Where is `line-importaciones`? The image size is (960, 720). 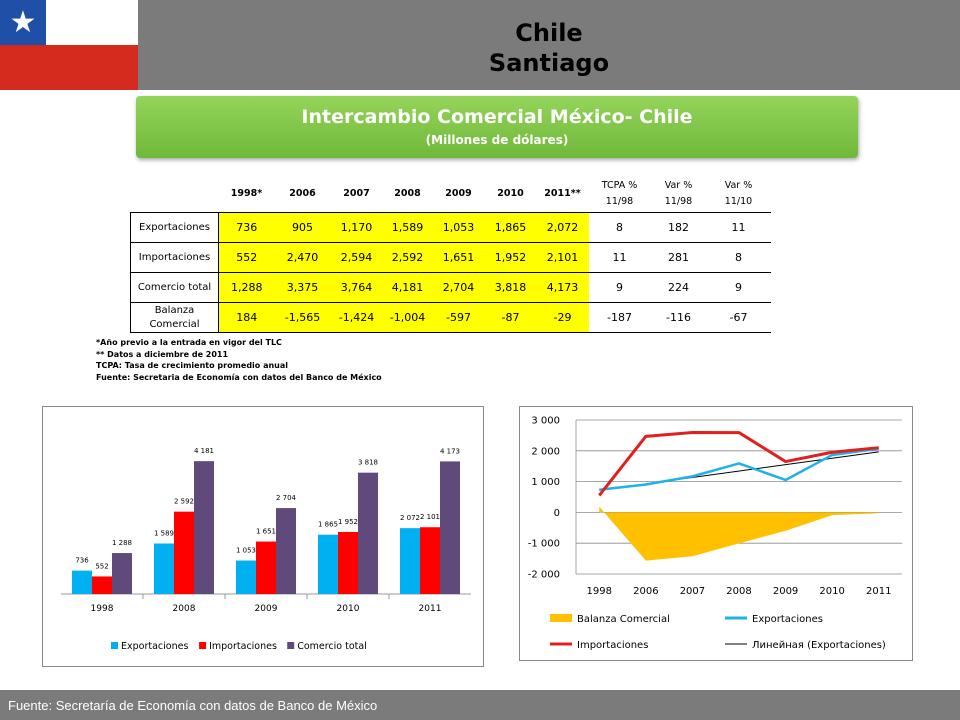 line-importaciones is located at coordinates (738, 464).